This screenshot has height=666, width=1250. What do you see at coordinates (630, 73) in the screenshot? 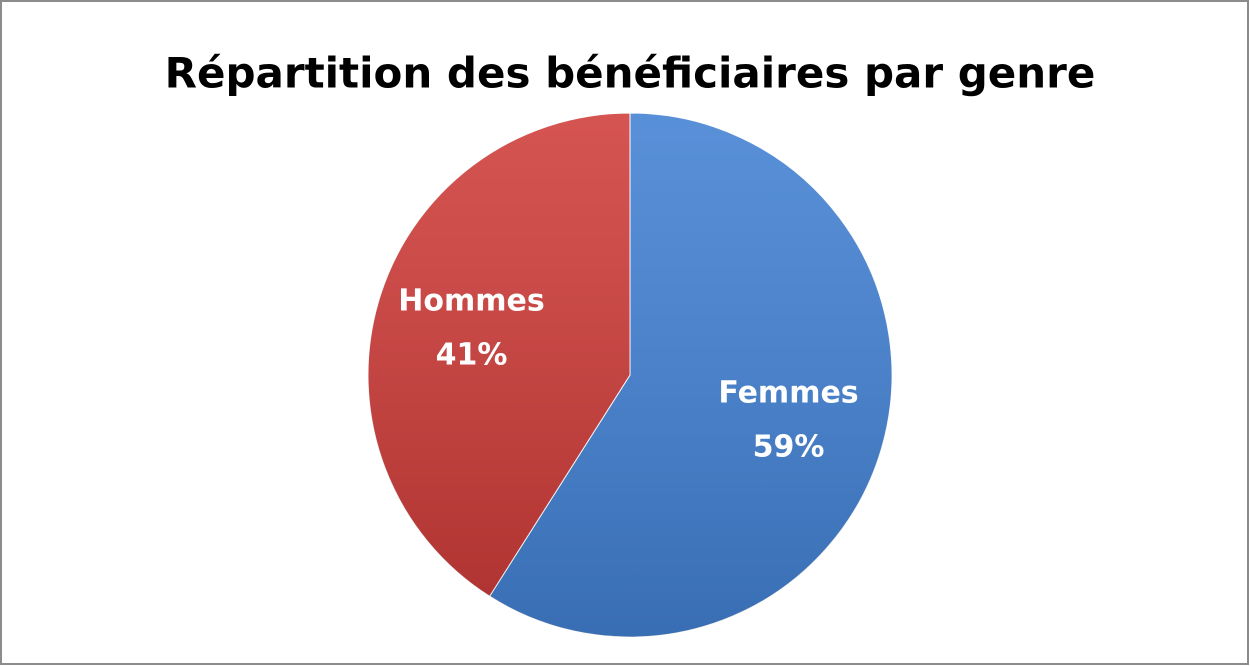
I see `chart-title: Répartition des bénéficiaires par genre` at bounding box center [630, 73].